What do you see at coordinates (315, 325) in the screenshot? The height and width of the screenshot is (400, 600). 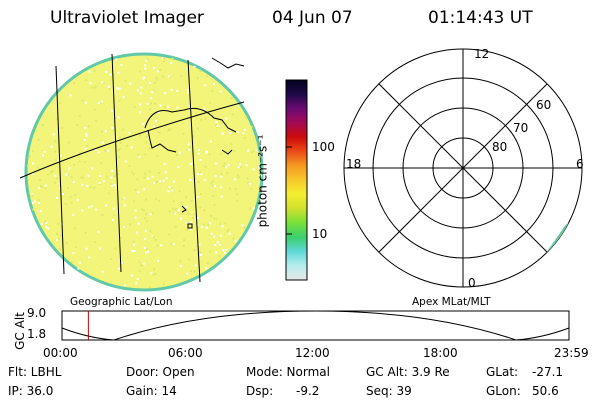 I see `orbit-timeline` at bounding box center [315, 325].